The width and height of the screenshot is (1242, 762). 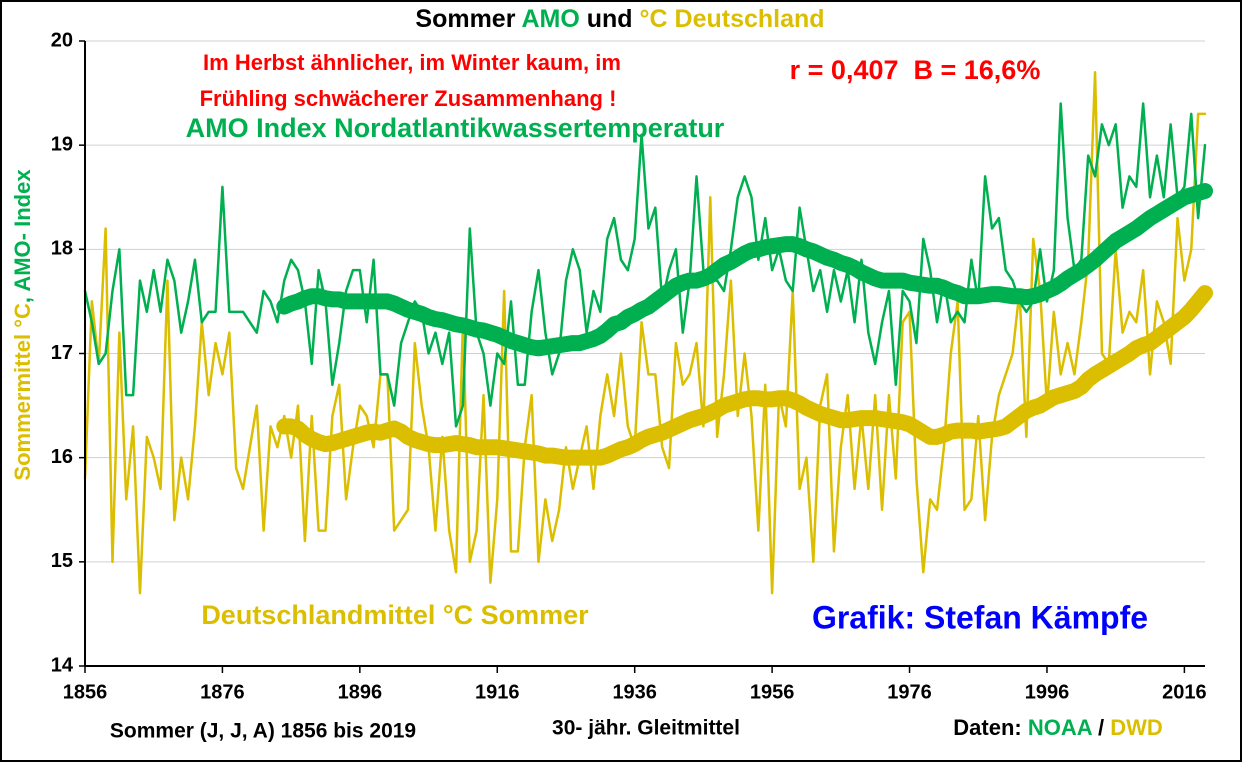 What do you see at coordinates (62, 144) in the screenshot?
I see `y-tick-label: 19` at bounding box center [62, 144].